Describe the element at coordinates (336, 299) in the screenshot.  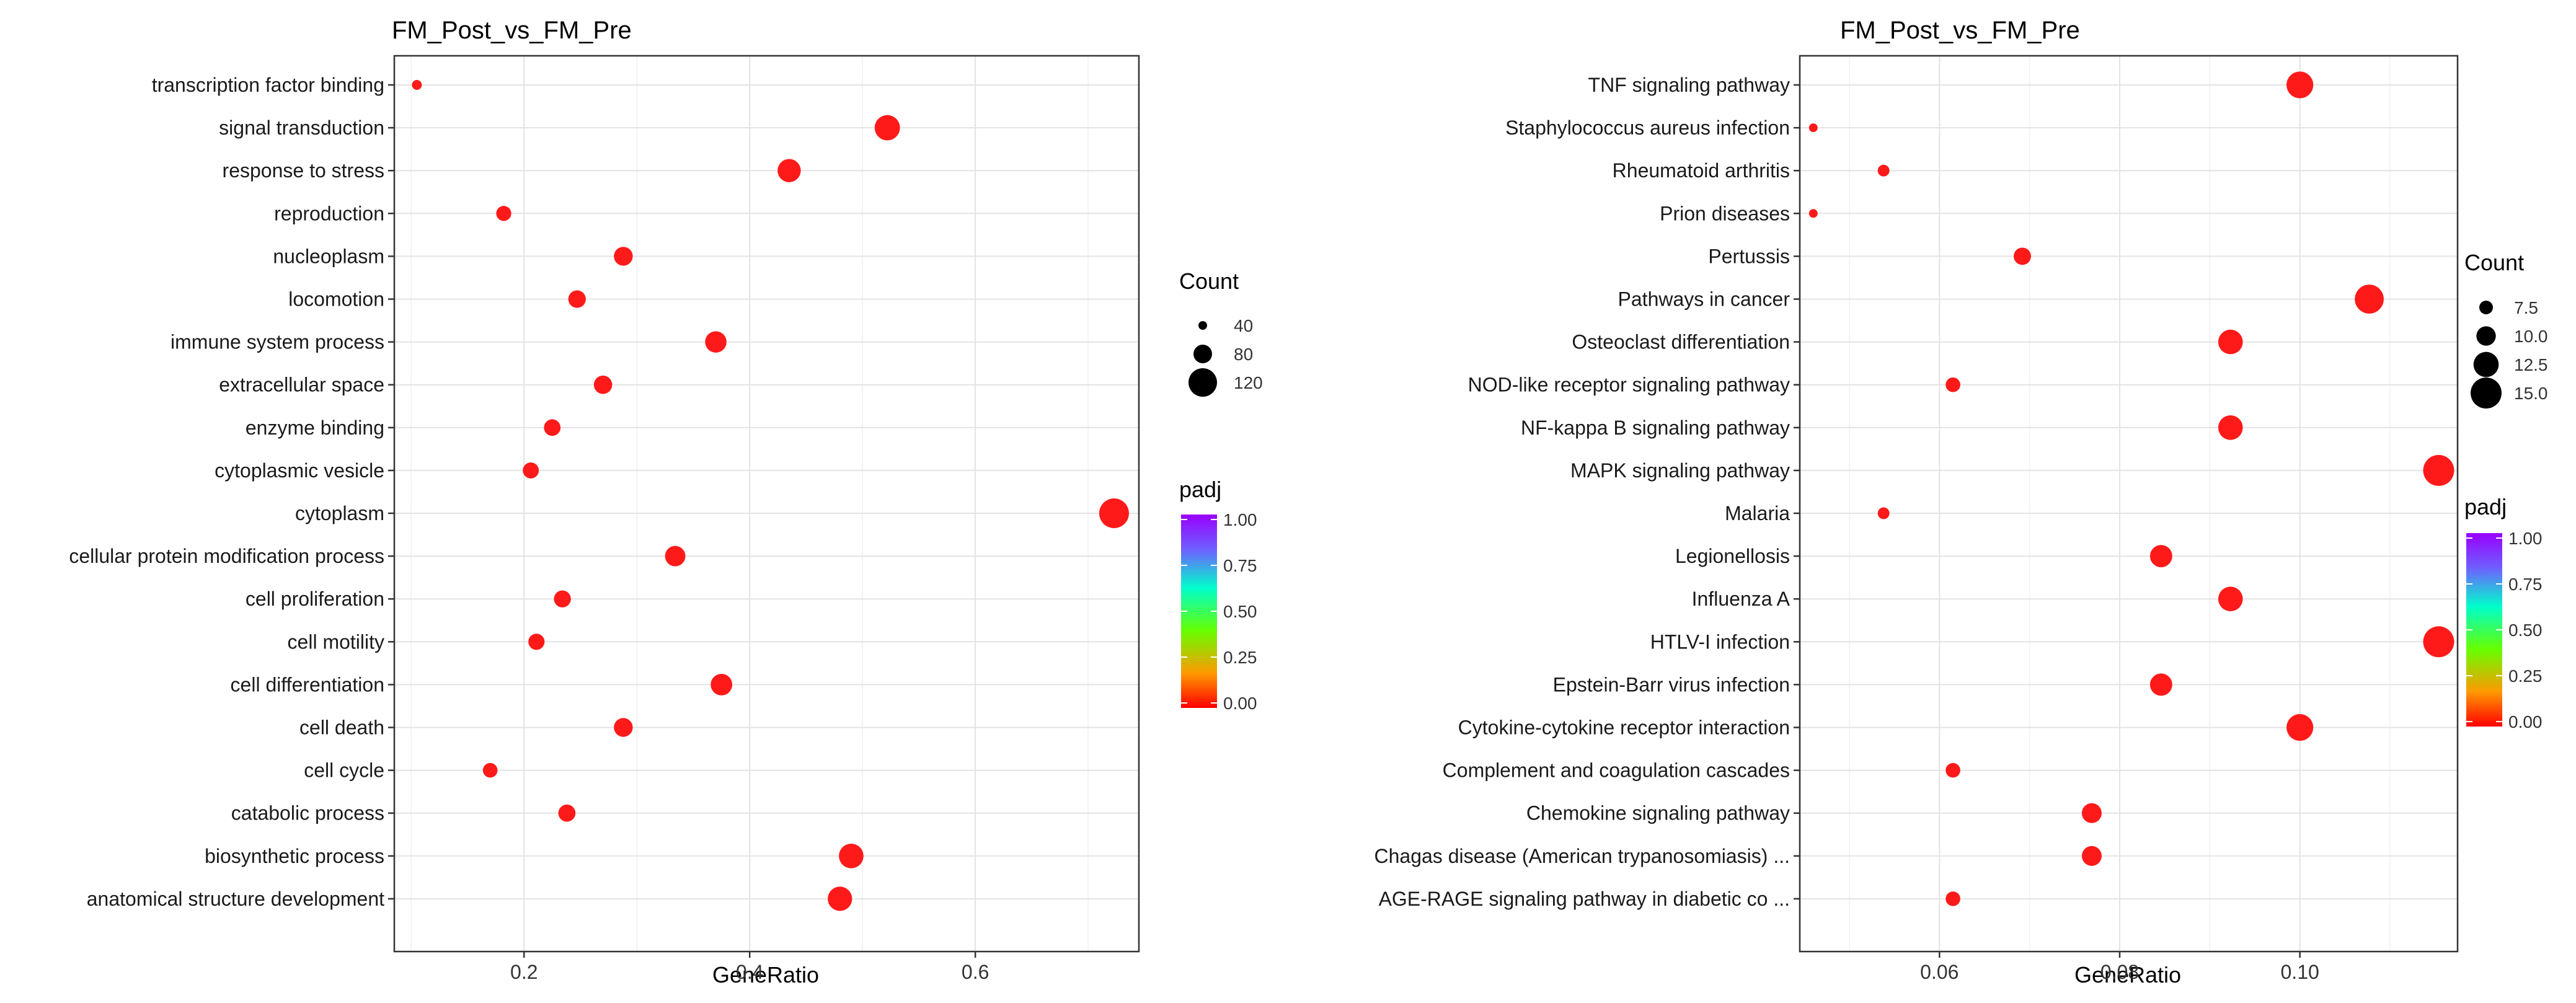
I see `left-category-label: locomotion` at that location.